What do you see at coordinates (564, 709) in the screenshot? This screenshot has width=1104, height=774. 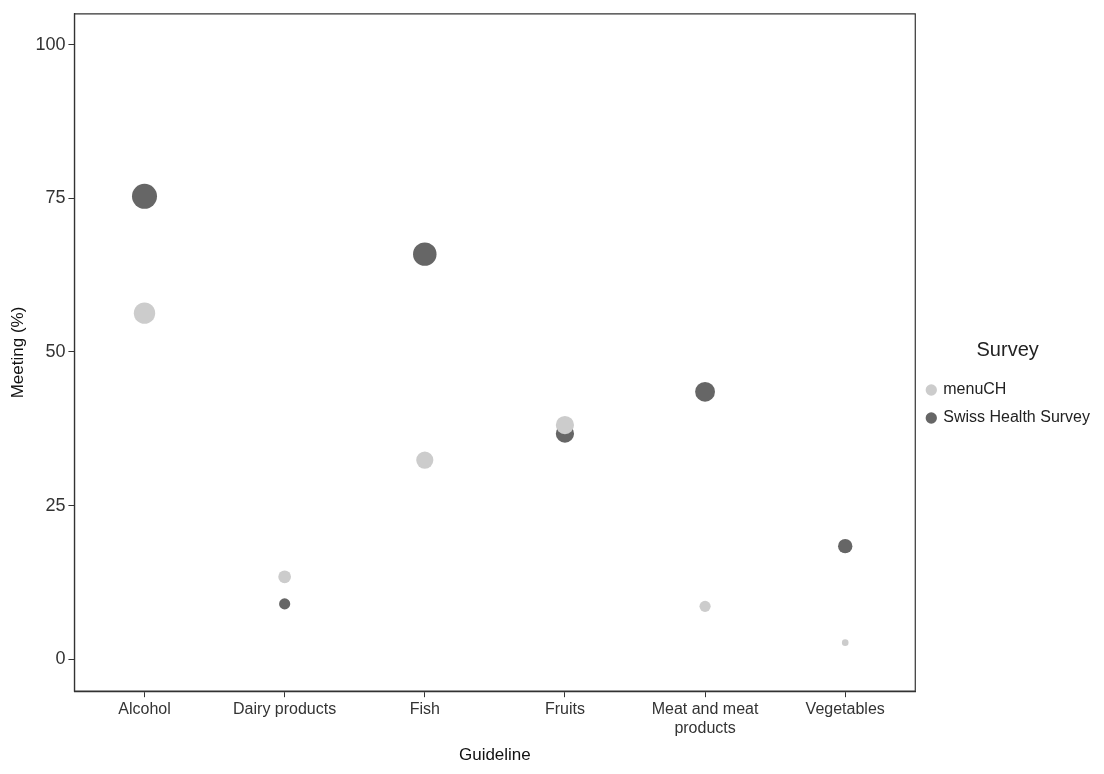 I see `x-tick-label: Fruits` at bounding box center [564, 709].